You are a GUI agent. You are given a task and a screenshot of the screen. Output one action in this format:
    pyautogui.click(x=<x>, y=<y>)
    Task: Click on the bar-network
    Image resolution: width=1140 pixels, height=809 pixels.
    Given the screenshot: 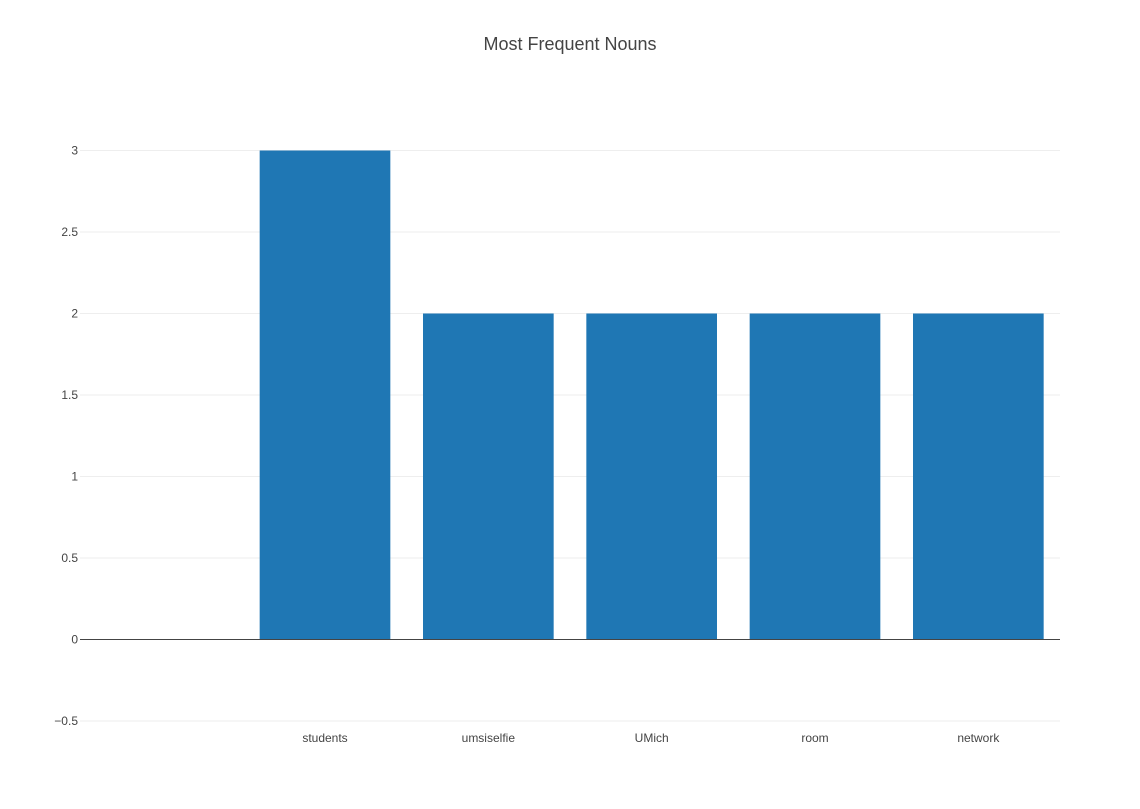 What is the action you would take?
    pyautogui.click(x=978, y=476)
    